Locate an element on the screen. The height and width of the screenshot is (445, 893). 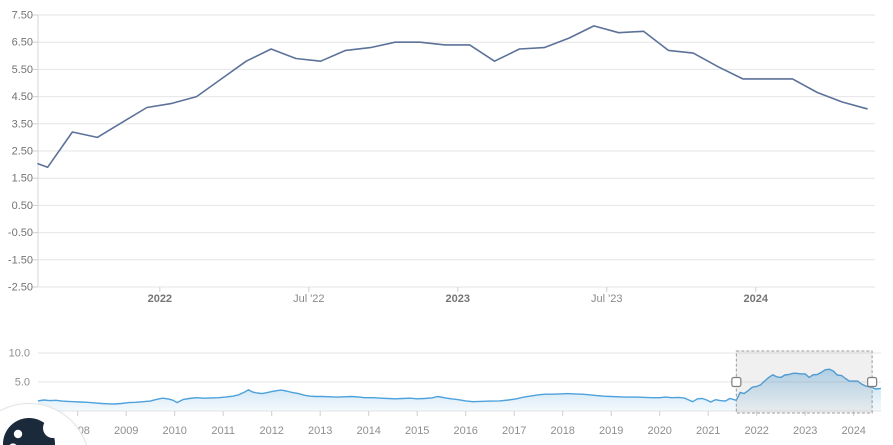
nav-x-axis-label: 2020 is located at coordinates (659, 431).